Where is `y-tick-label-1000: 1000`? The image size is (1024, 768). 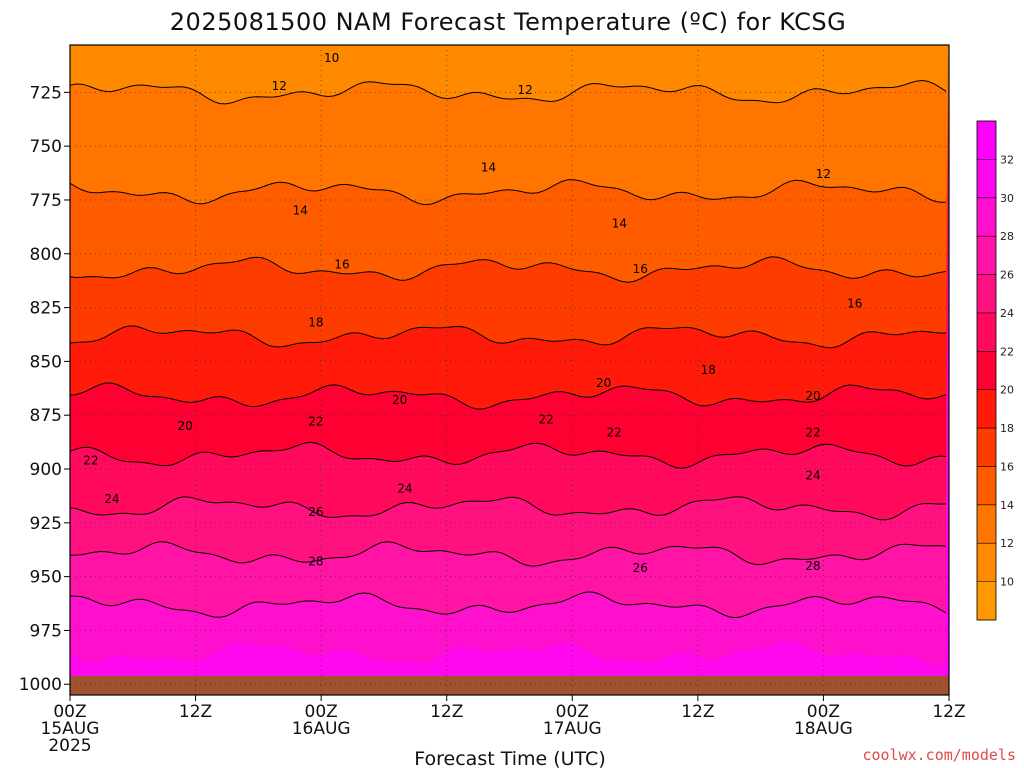
y-tick-label-1000: 1000 is located at coordinates (40, 685).